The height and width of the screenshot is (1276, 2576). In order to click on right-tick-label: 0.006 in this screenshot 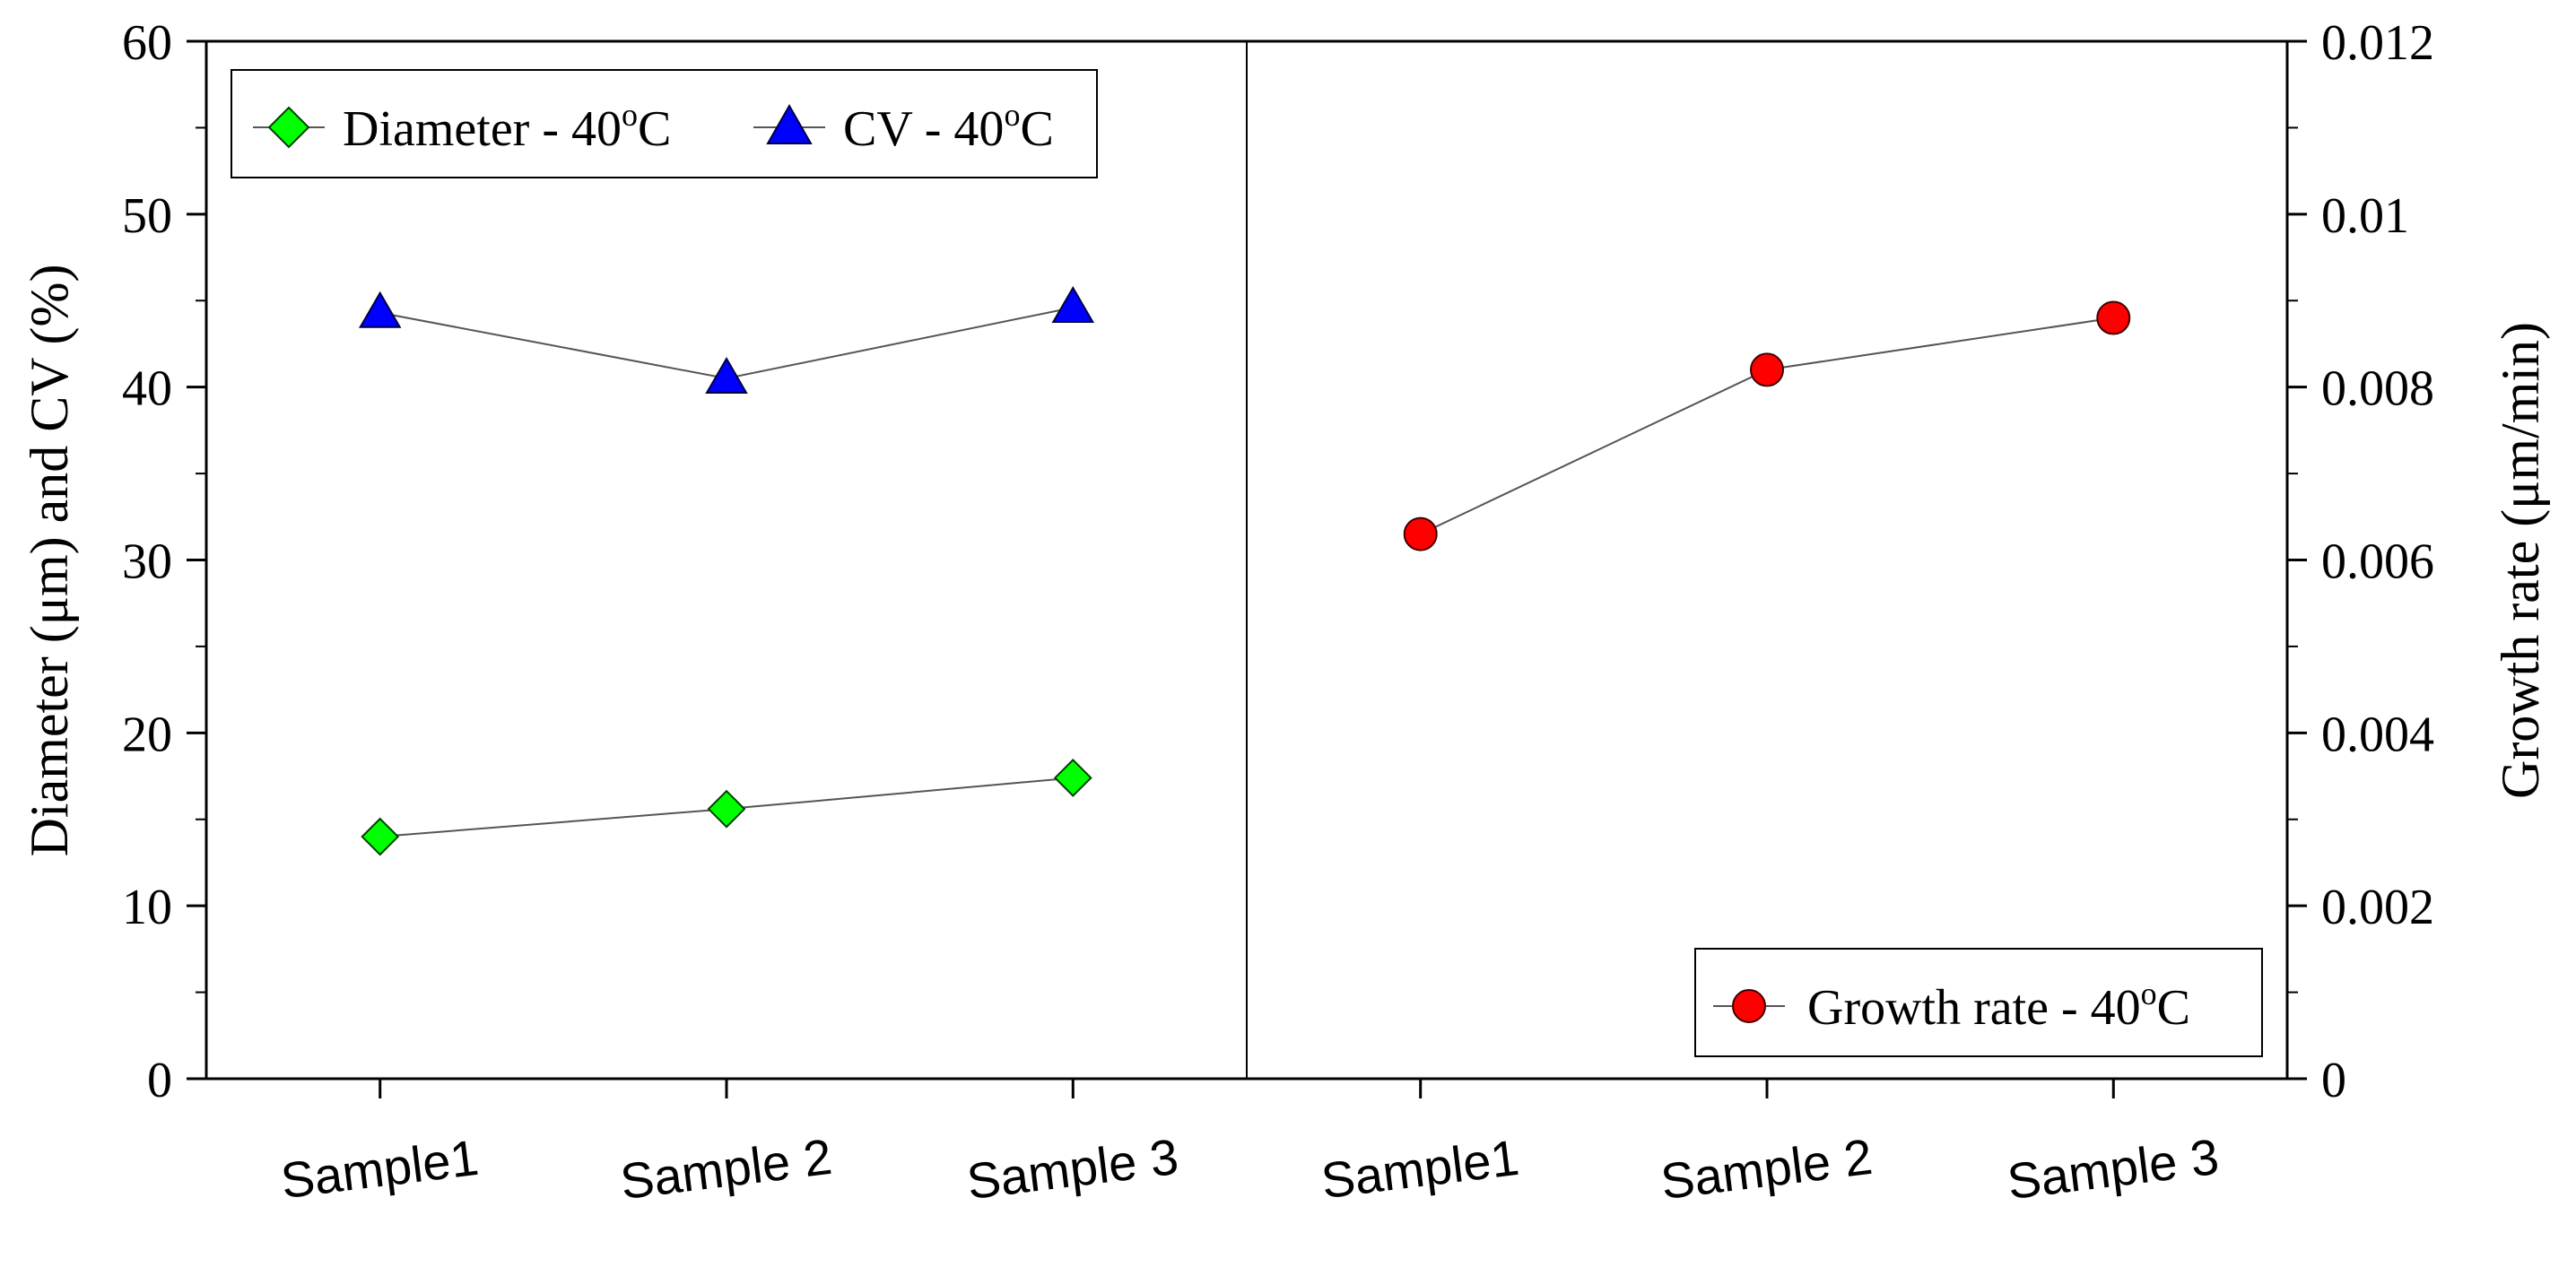, I will do `click(2377, 562)`.